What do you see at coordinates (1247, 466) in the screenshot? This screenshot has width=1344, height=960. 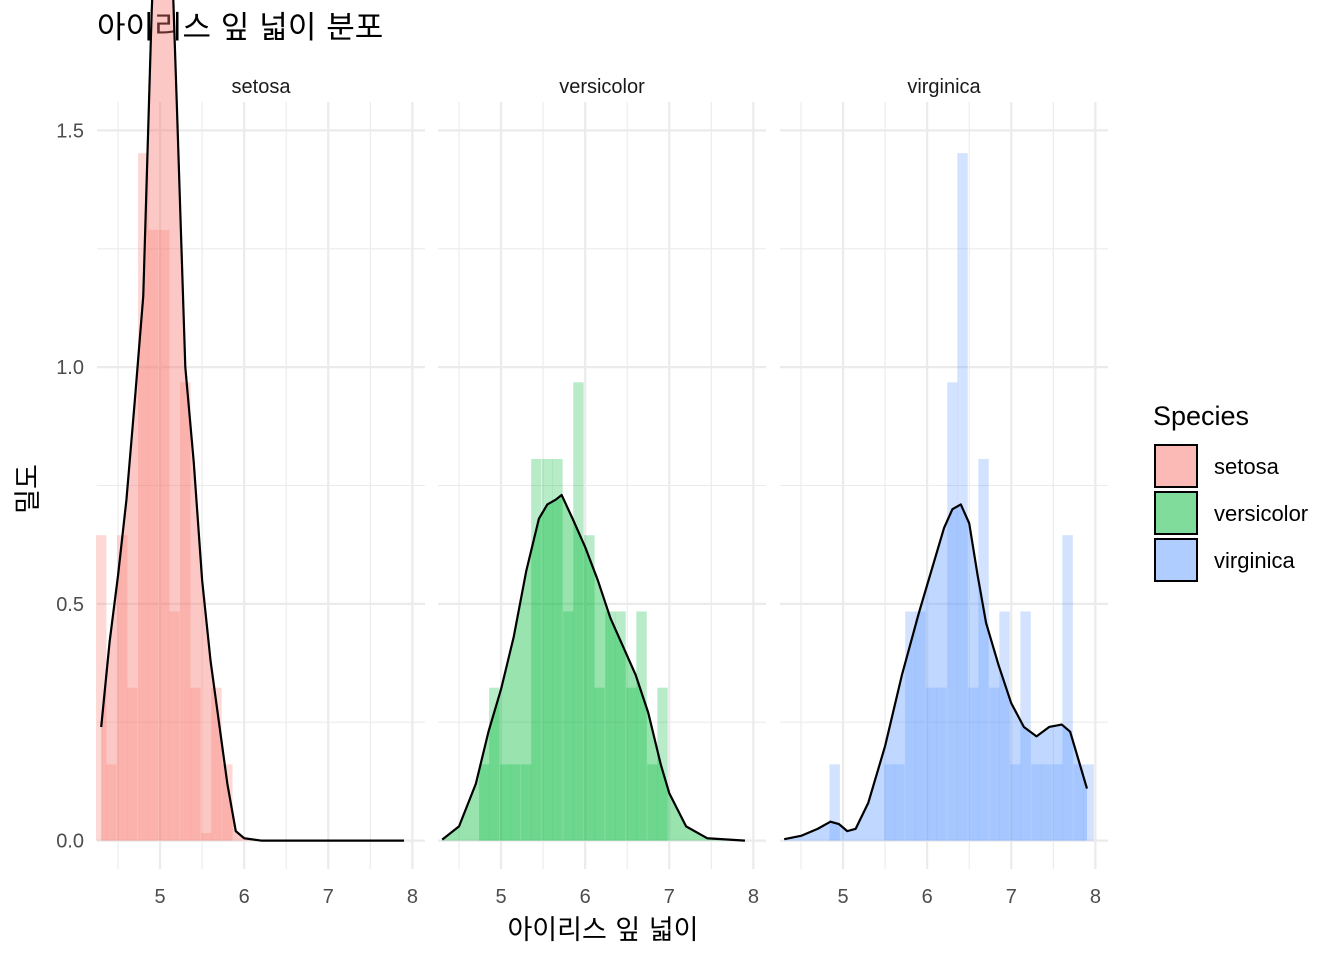 I see `legend-label: setosa` at bounding box center [1247, 466].